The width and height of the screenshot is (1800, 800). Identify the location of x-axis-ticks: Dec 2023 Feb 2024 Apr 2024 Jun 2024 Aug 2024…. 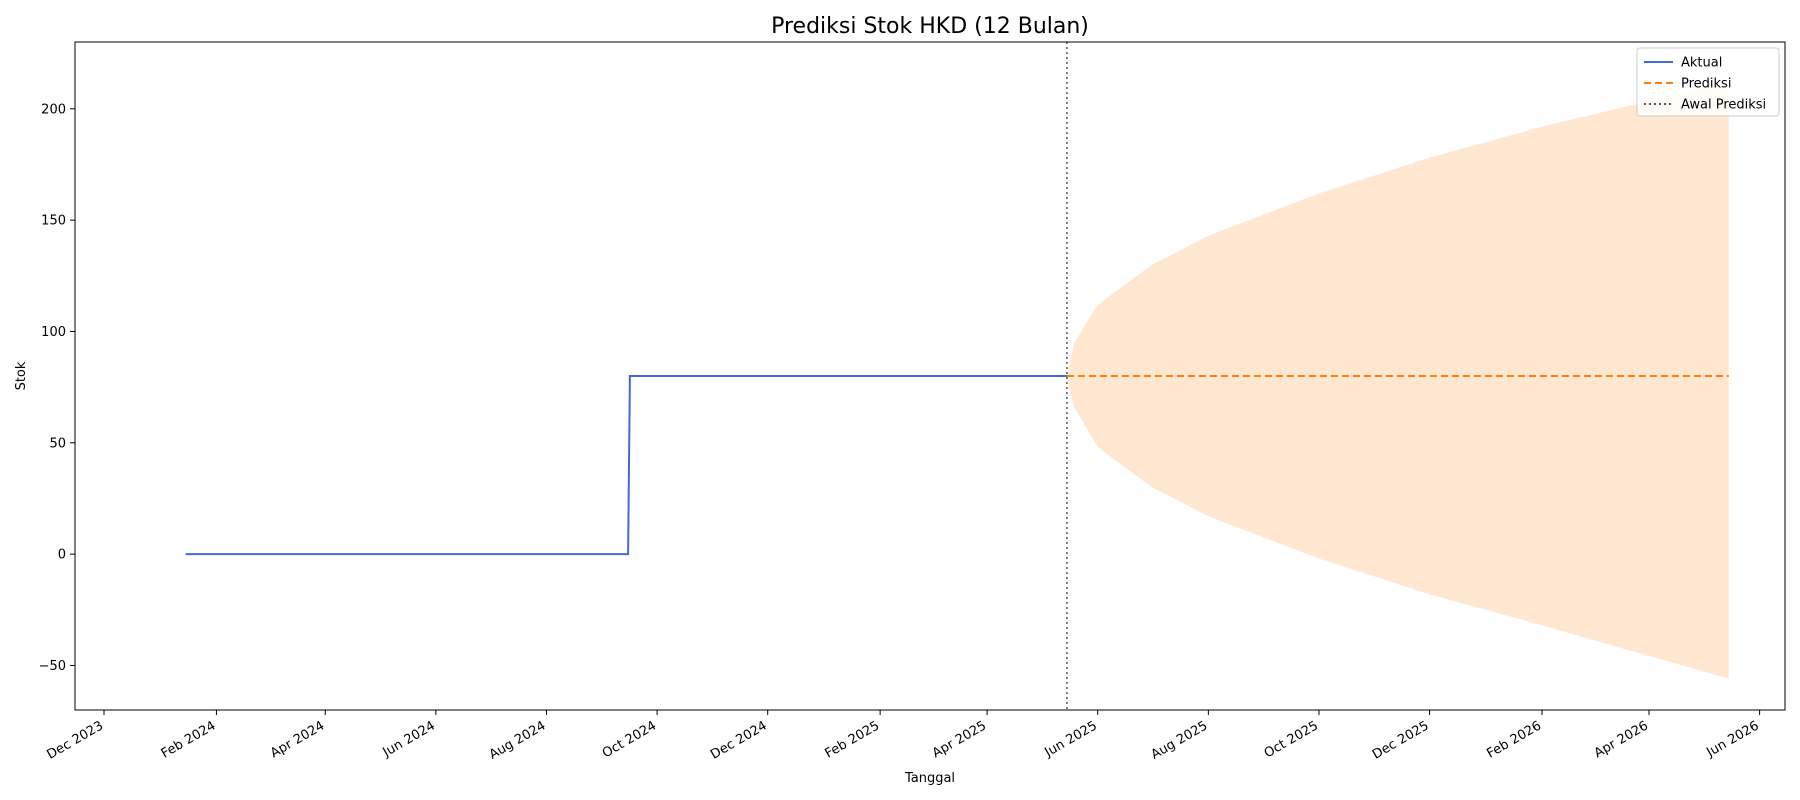
(903, 736).